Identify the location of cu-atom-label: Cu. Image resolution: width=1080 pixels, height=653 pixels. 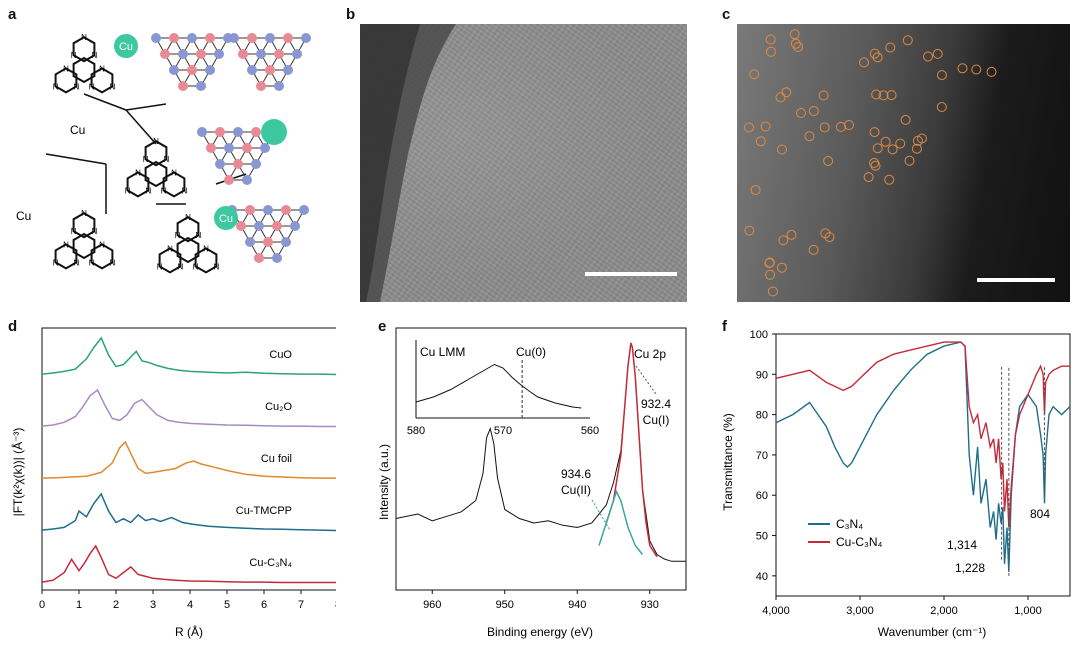
(226, 219).